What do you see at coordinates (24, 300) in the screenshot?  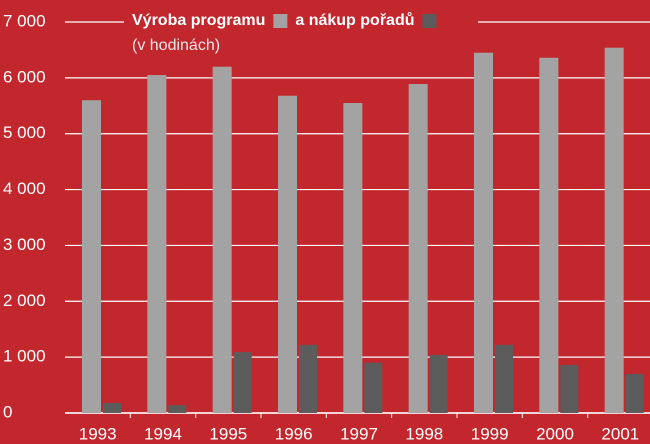 I see `y-tick-label: 2 000` at bounding box center [24, 300].